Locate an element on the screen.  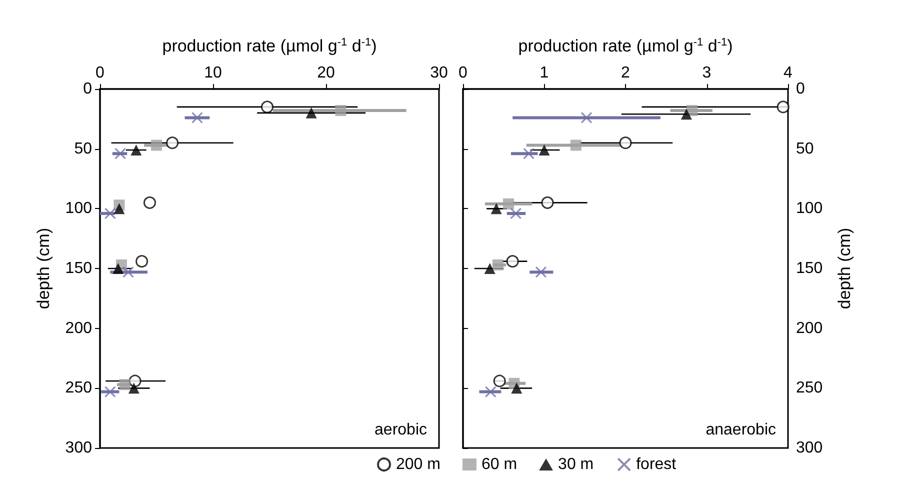
y-tick-label: 50 is located at coordinates (83, 149).